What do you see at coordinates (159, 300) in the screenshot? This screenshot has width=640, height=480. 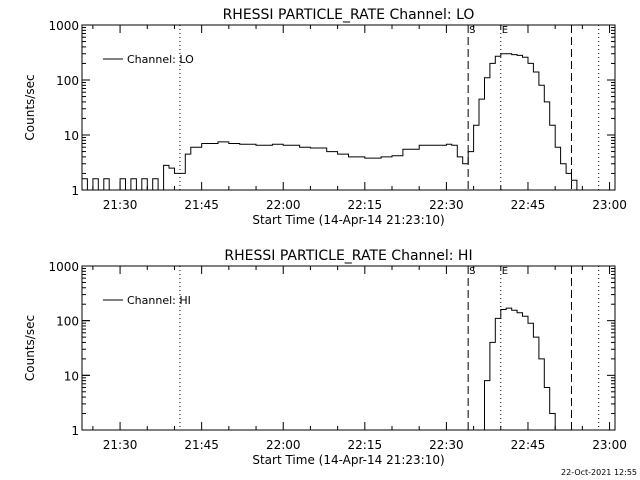 I see `legend-label: Channel: HI` at bounding box center [159, 300].